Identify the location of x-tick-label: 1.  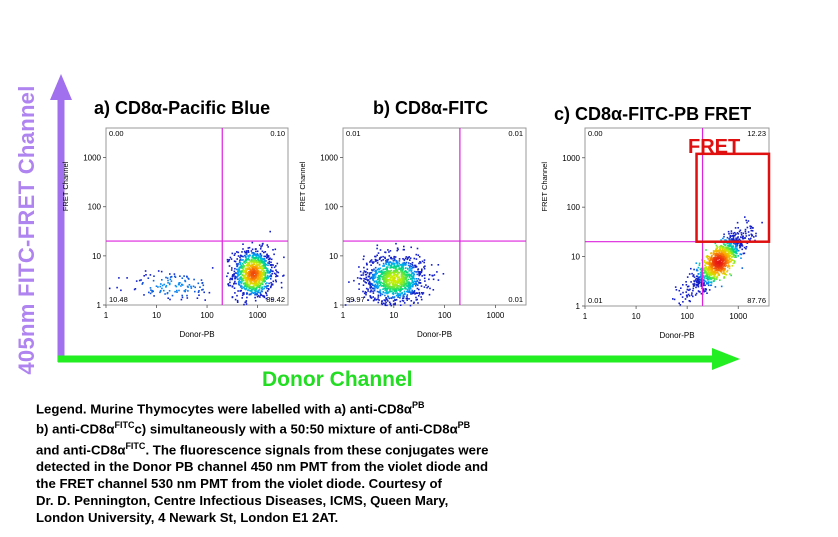
(585, 316).